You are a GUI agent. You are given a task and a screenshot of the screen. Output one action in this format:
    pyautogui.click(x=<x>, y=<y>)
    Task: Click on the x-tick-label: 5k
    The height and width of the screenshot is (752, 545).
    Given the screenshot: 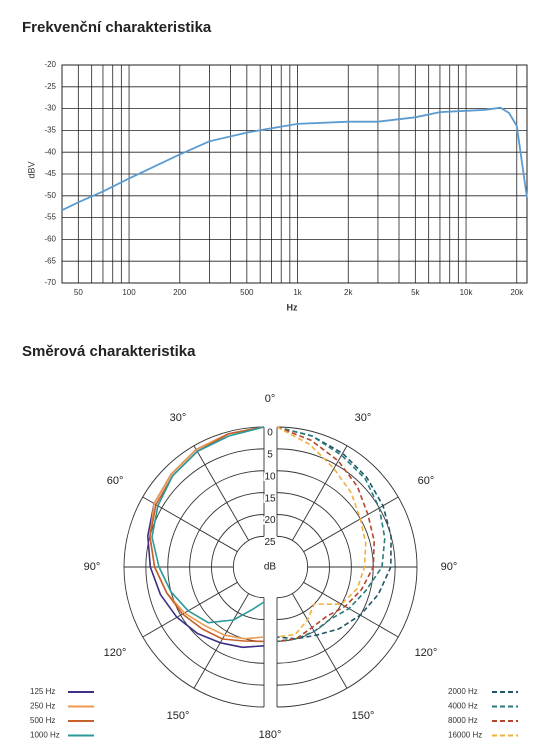 What is the action you would take?
    pyautogui.click(x=415, y=292)
    